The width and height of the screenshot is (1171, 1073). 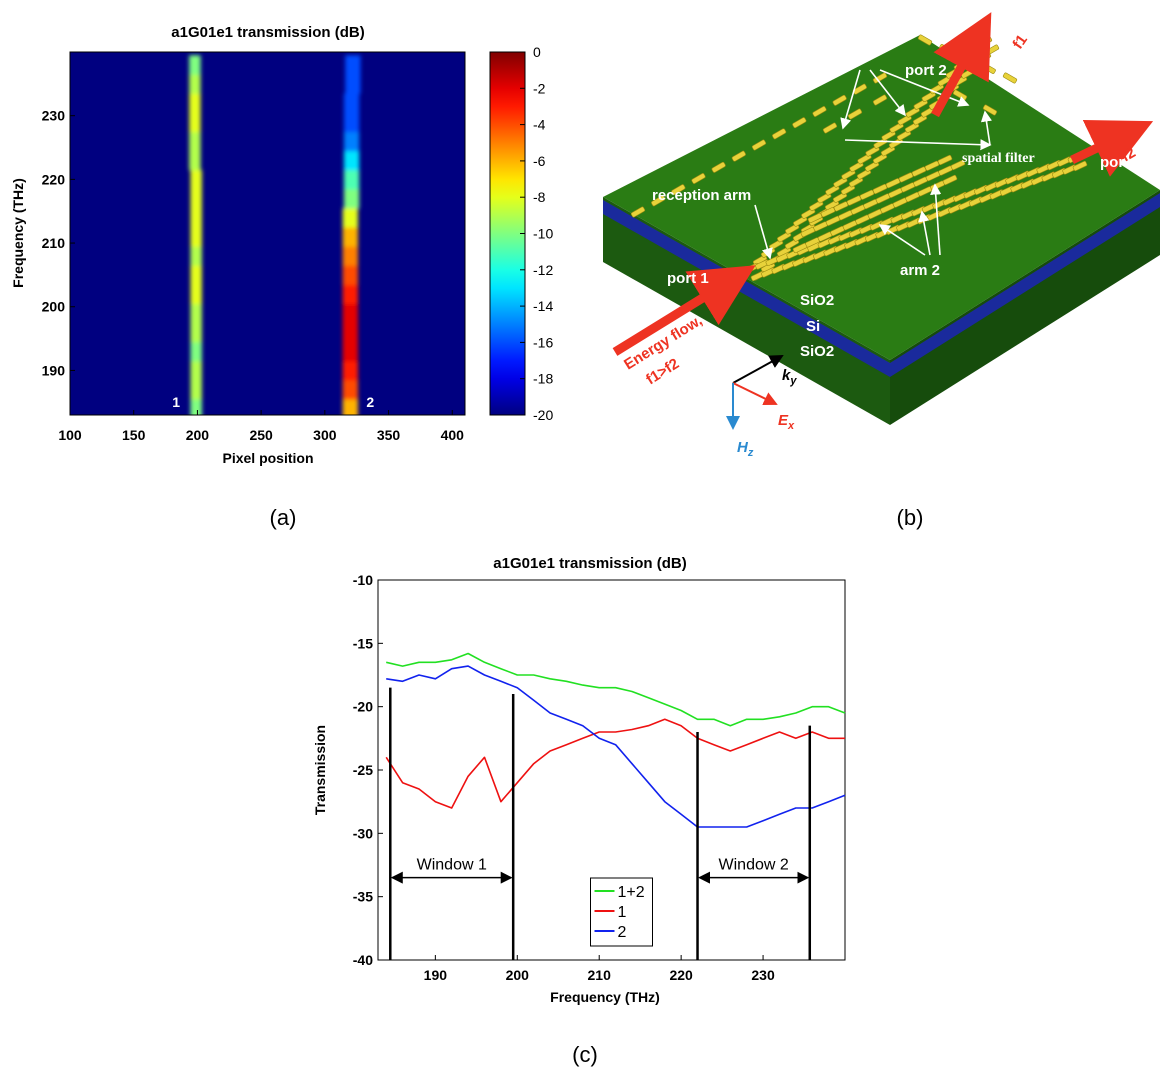 What do you see at coordinates (681, 975) in the screenshot?
I see `x-tick-label: 220` at bounding box center [681, 975].